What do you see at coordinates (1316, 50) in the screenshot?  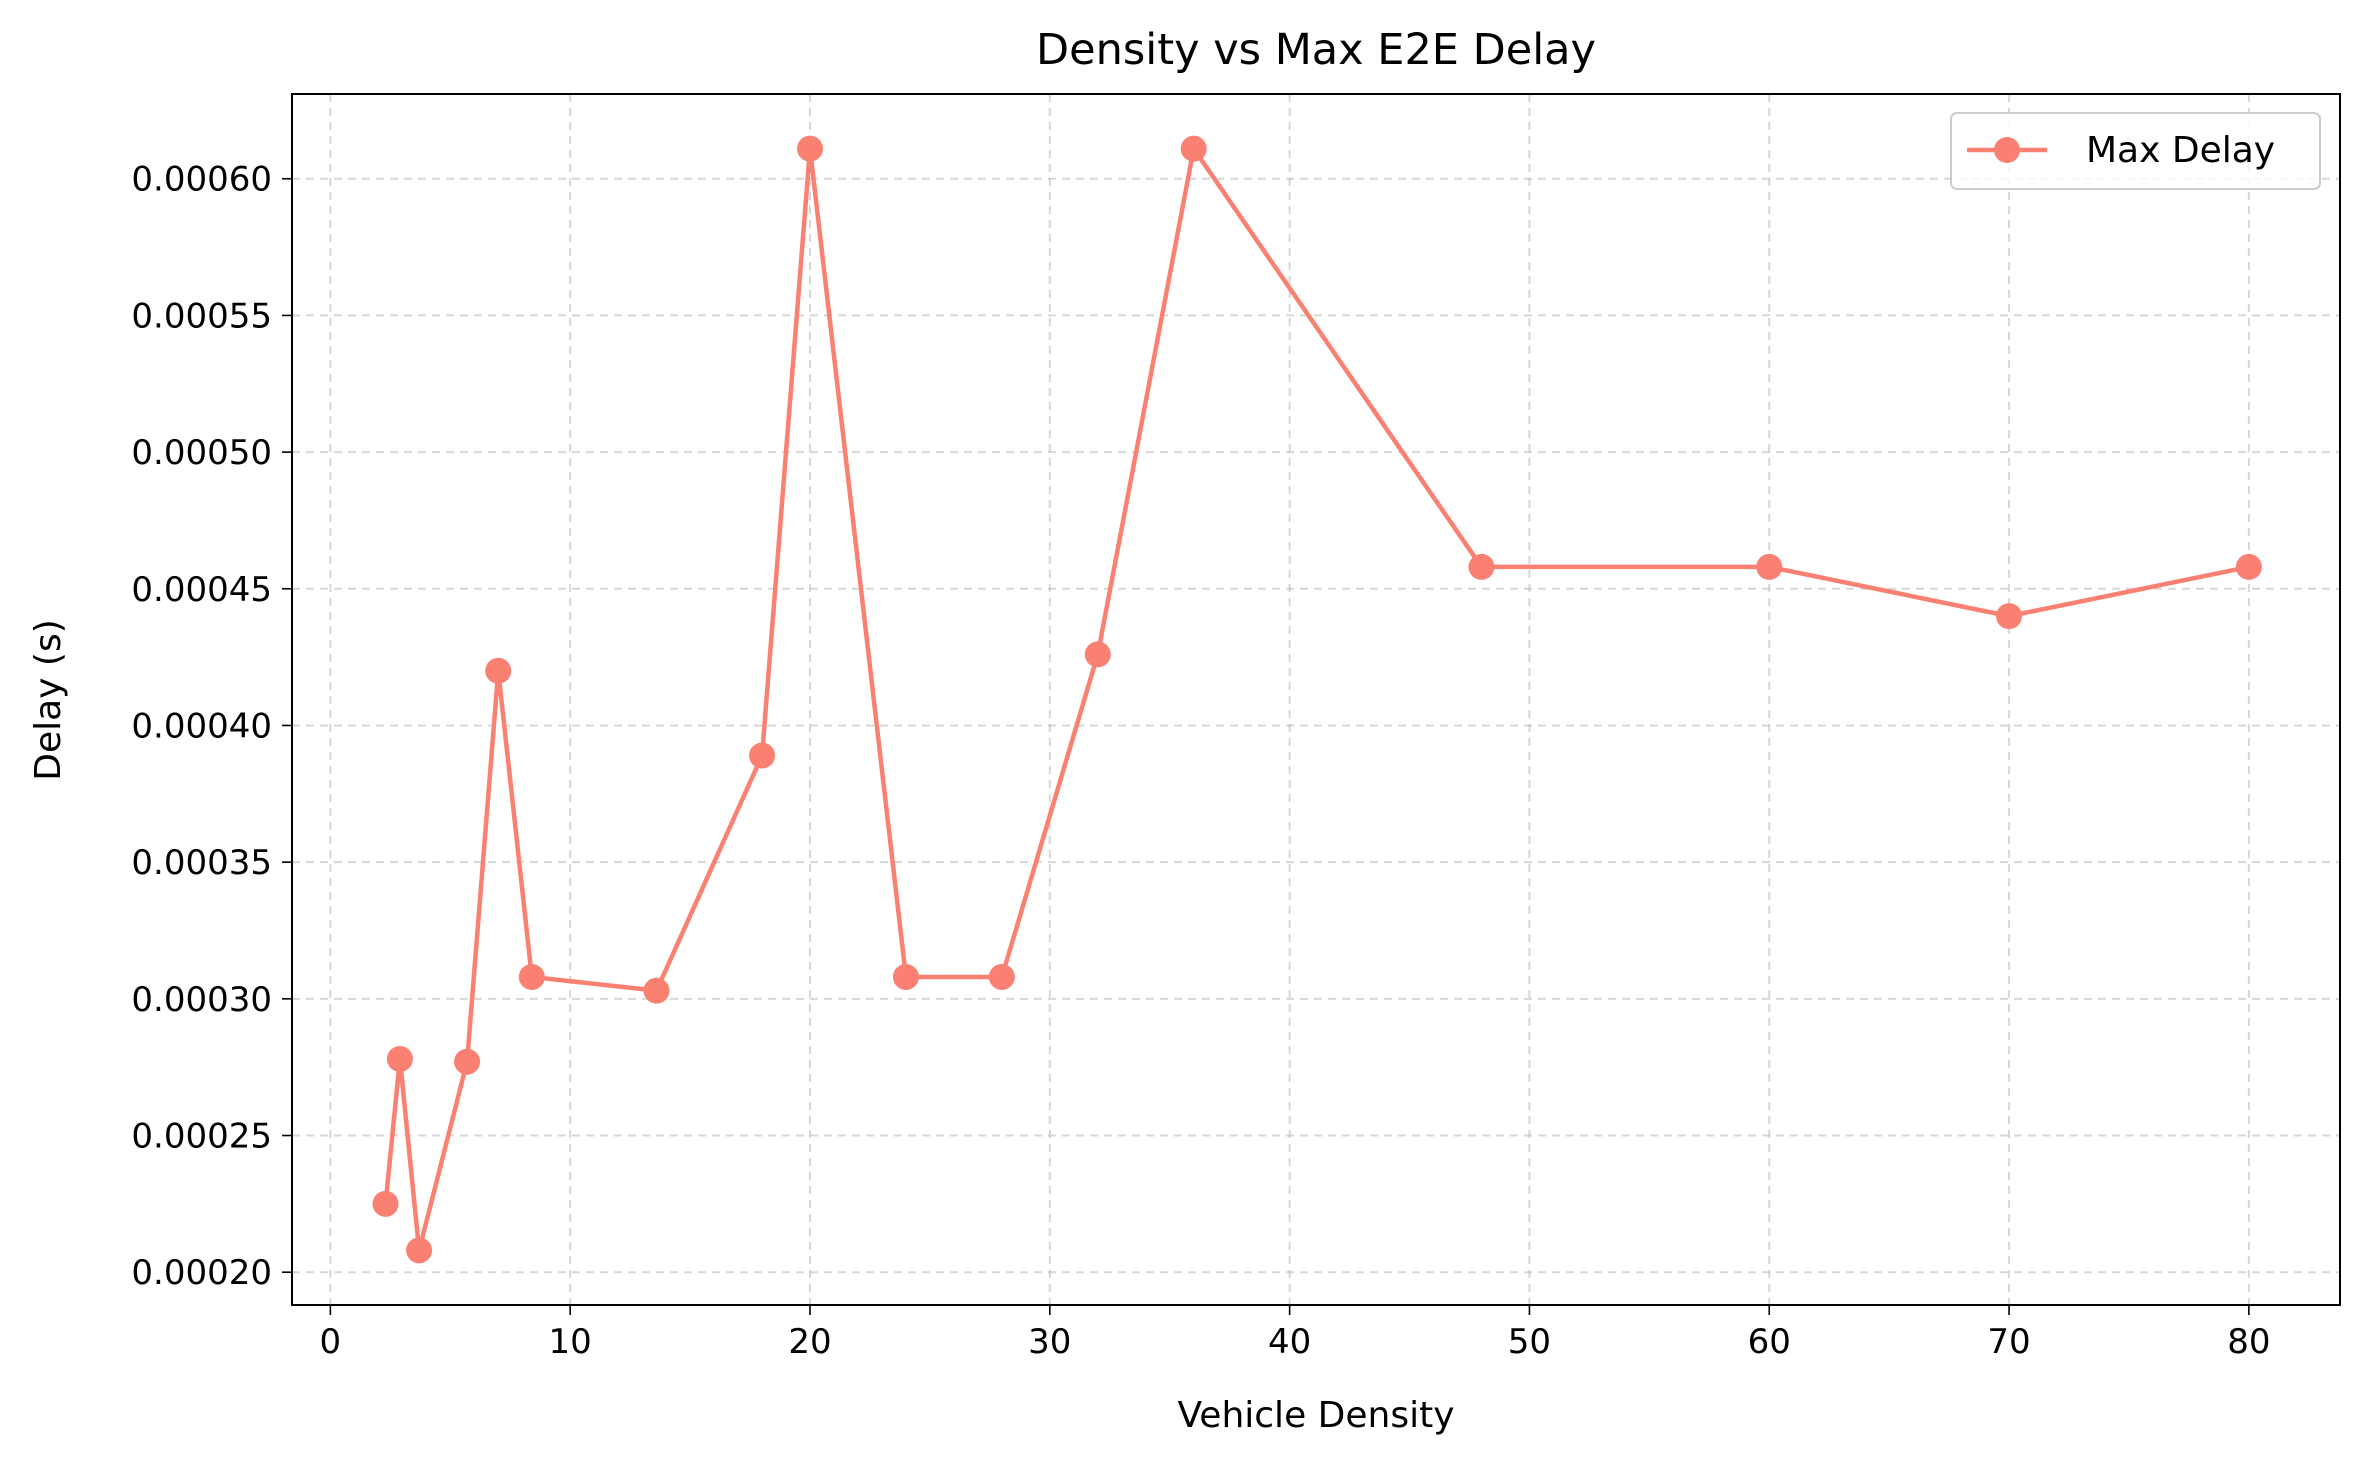 I see `chart-title: Density vs Max E2E Delay` at bounding box center [1316, 50].